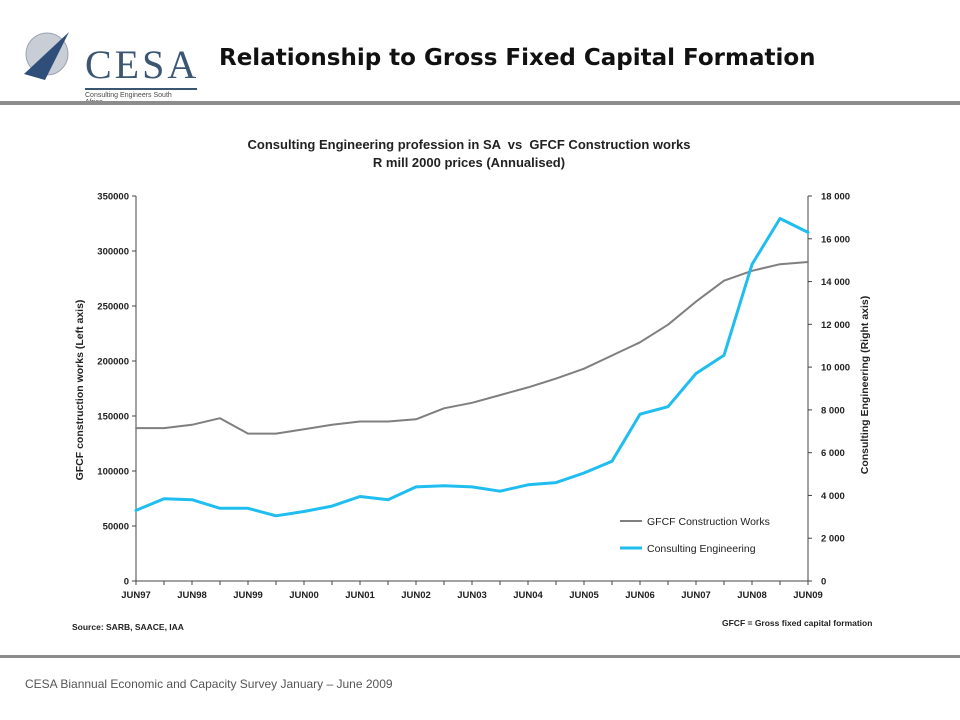  Describe the element at coordinates (46, 56) in the screenshot. I see `cesa-arrow-logo-icon` at that location.